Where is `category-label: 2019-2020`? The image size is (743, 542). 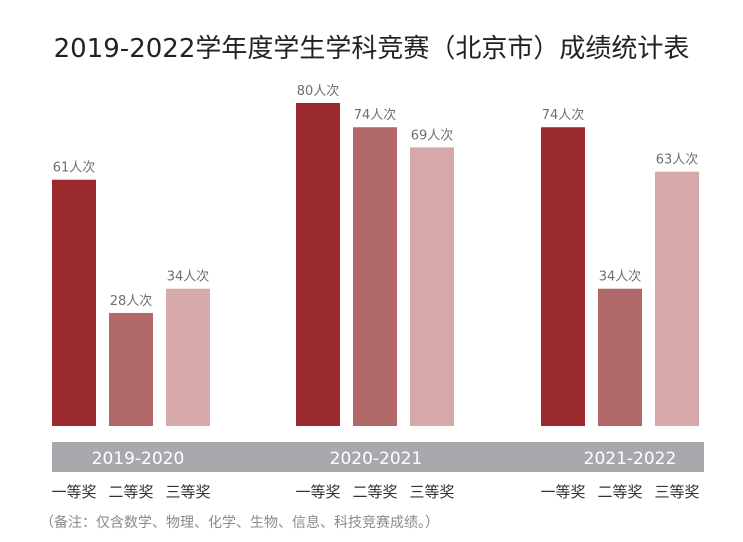 category-label: 2019-2020 is located at coordinates (138, 459).